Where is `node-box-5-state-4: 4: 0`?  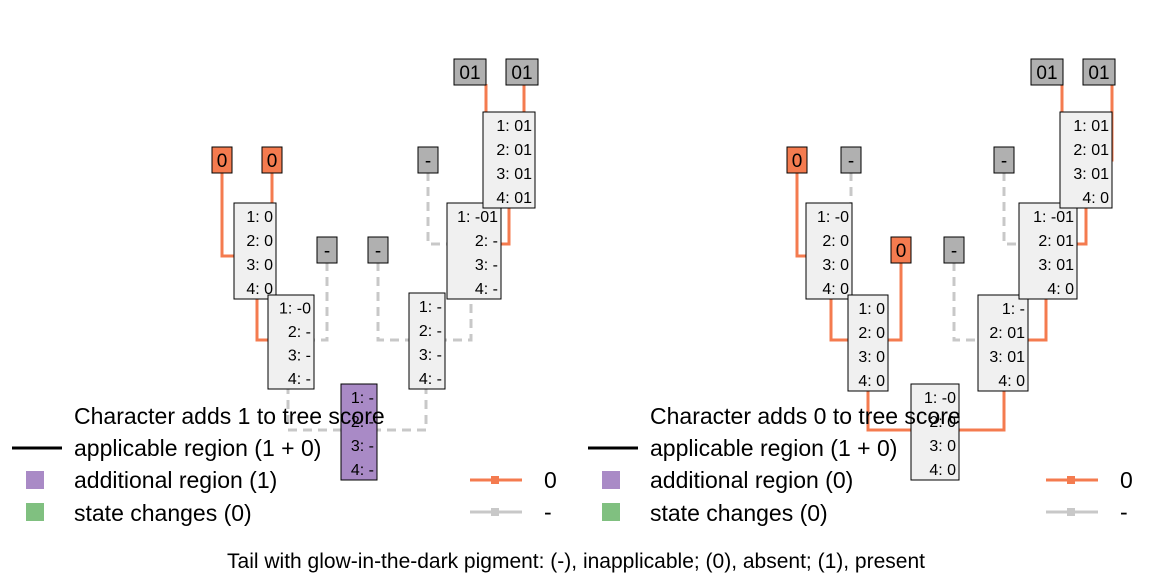 node-box-5-state-4: 4: 0 is located at coordinates (1095, 198).